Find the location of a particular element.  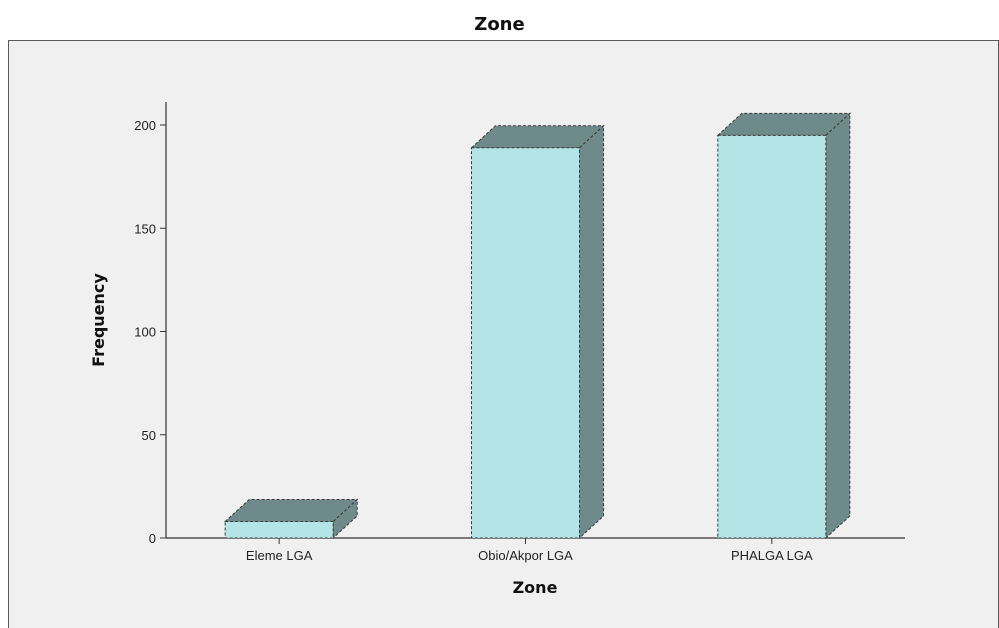

chart-title: Zone is located at coordinates (499, 24).